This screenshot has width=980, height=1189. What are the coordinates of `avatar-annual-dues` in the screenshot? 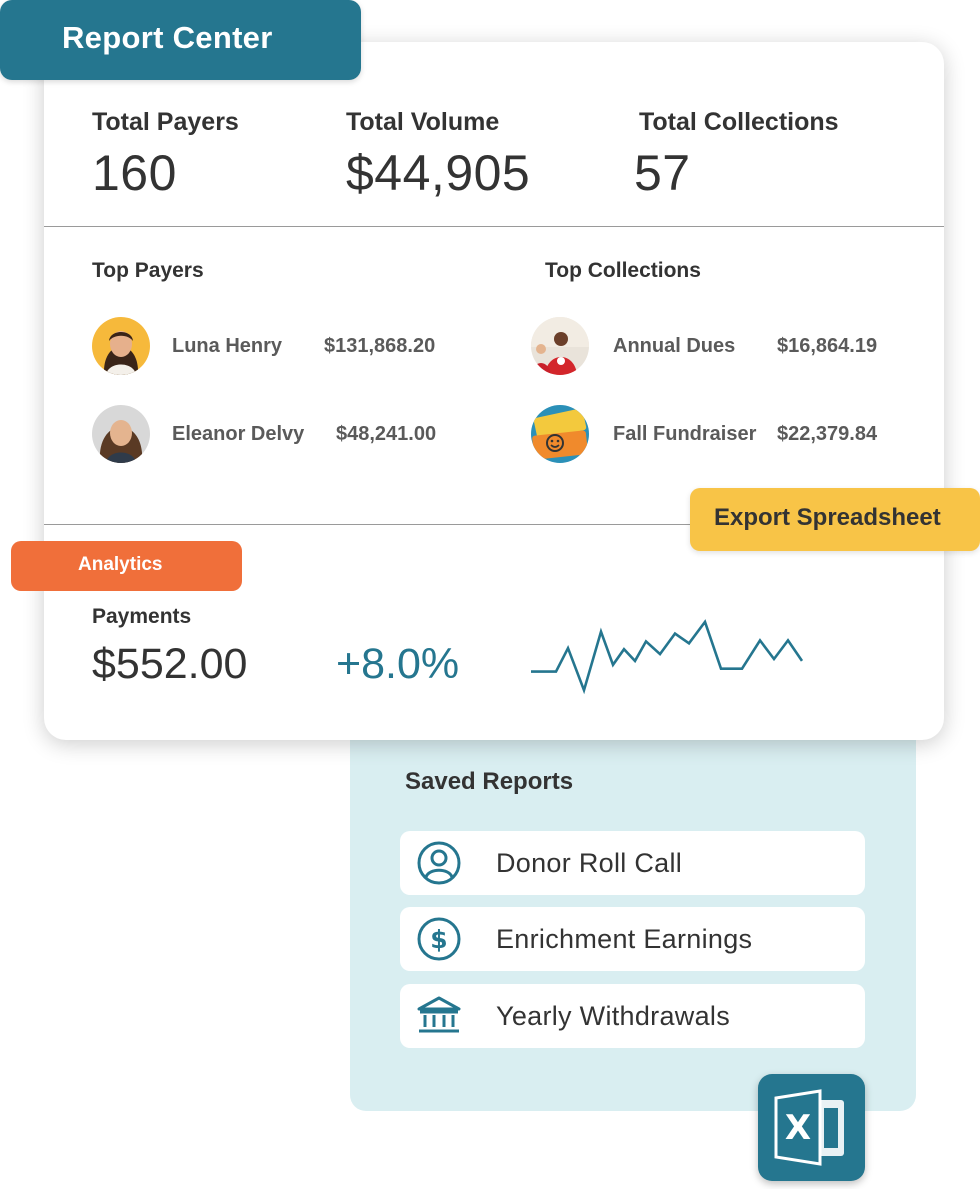 It's located at (560, 346).